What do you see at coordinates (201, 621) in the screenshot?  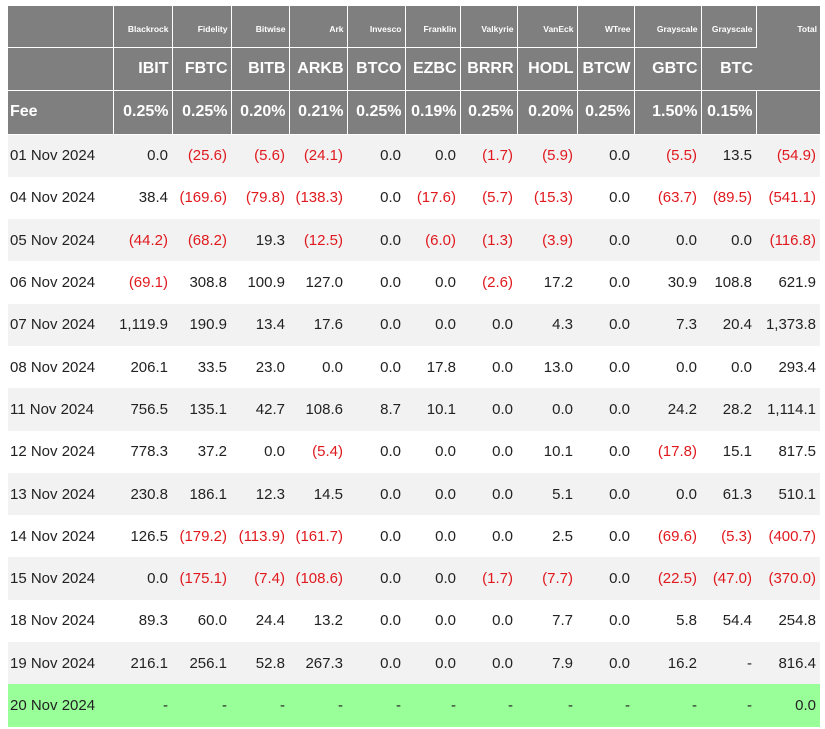 I see `flow-cell: 60.0` at bounding box center [201, 621].